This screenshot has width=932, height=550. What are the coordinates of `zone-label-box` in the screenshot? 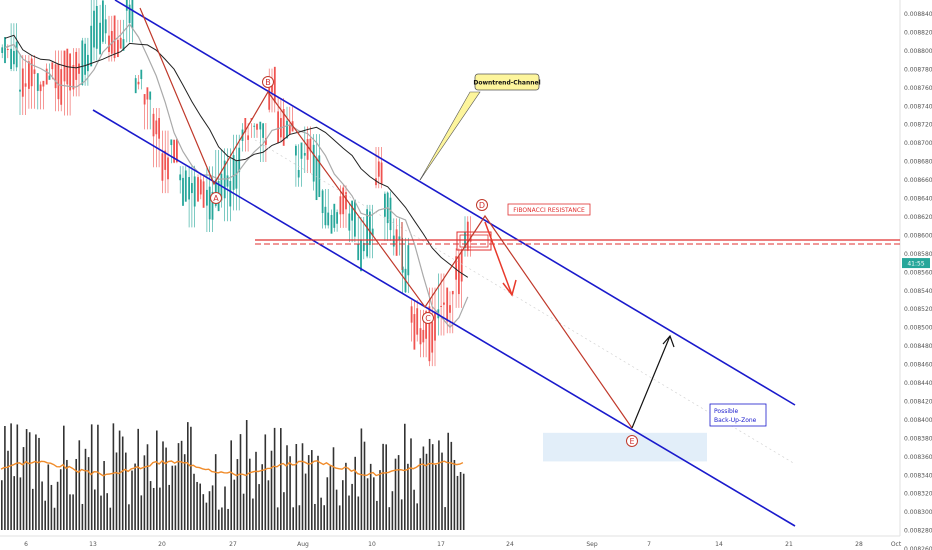 It's located at (738, 415).